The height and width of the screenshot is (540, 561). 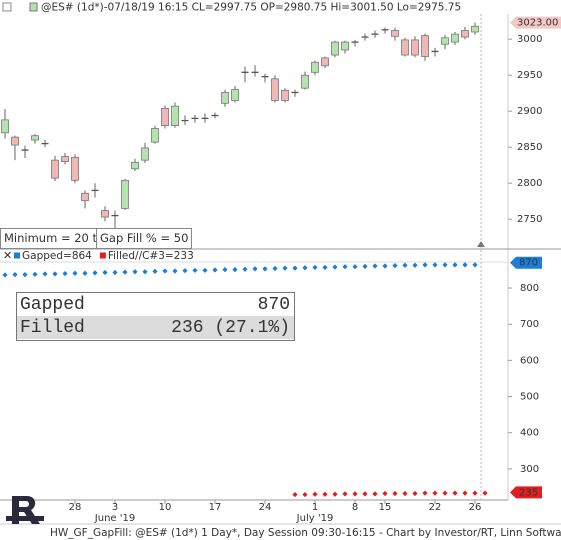 I want to click on y-tick-label: 800, so click(x=529, y=288).